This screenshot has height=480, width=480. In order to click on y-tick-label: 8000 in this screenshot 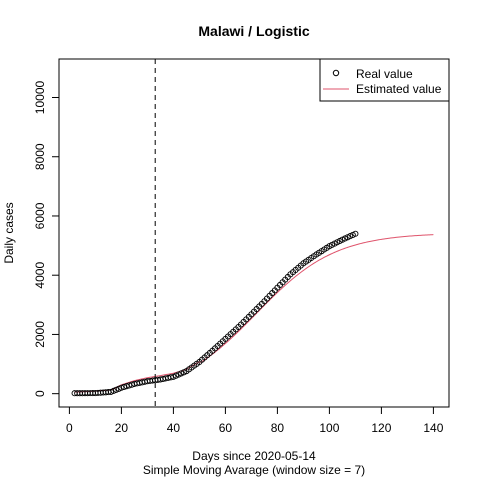, I will do `click(40, 156)`.